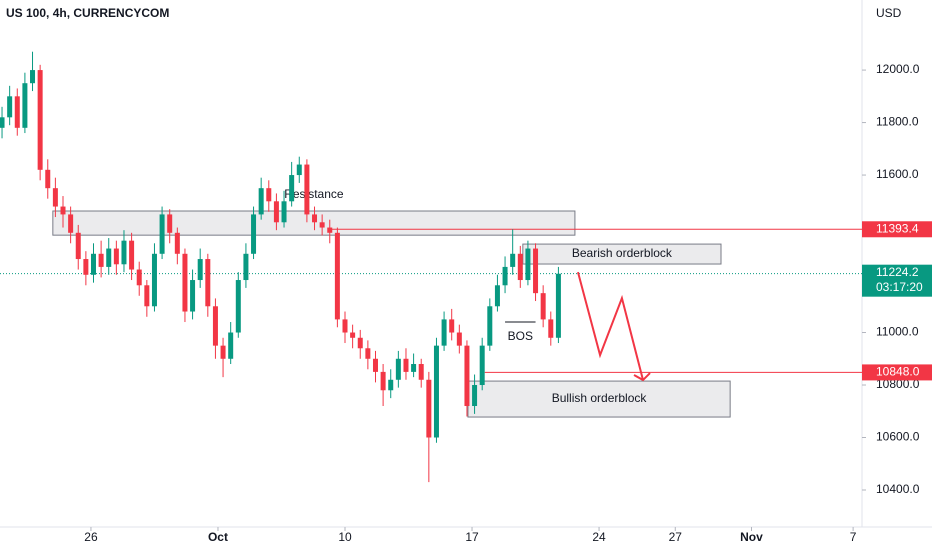  What do you see at coordinates (91, 537) in the screenshot?
I see `x-tick-label: 26` at bounding box center [91, 537].